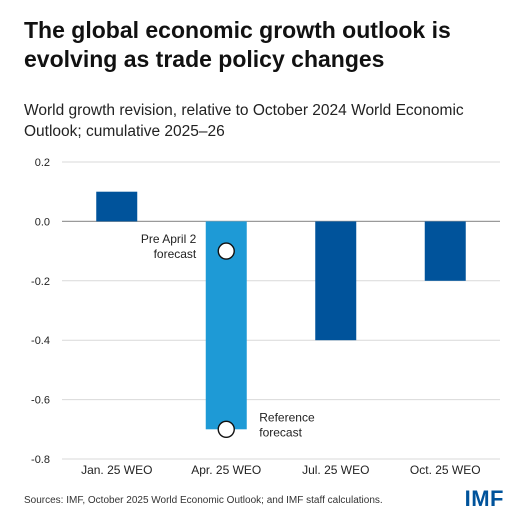  What do you see at coordinates (40, 460) in the screenshot?
I see `y-tick-label: -0.8` at bounding box center [40, 460].